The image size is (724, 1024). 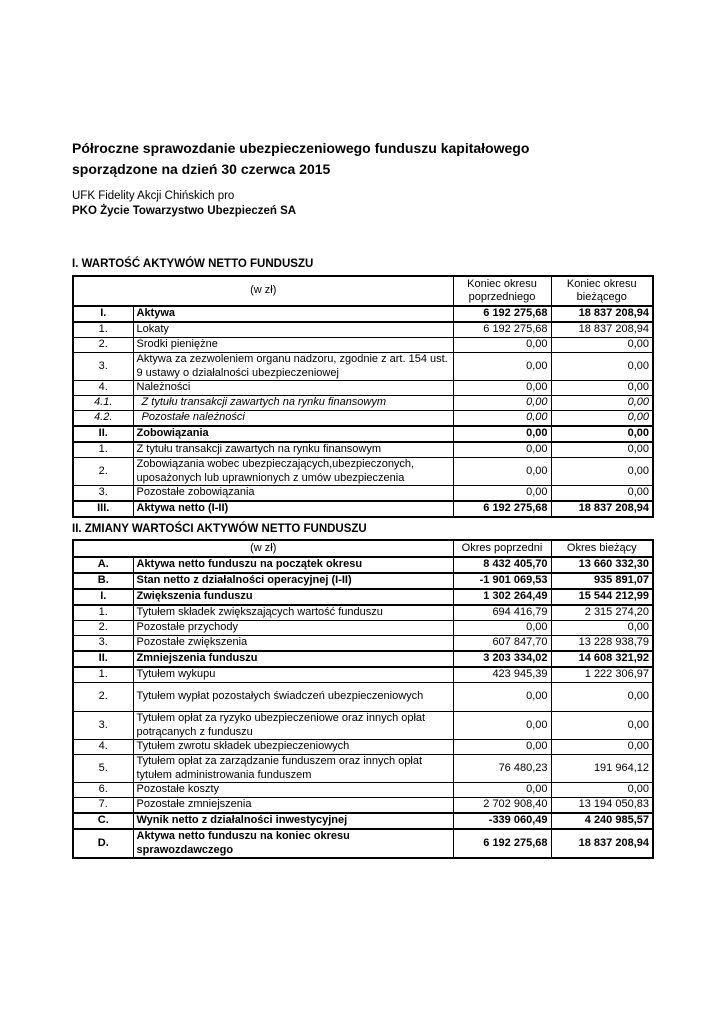 I want to click on row-label: Tytułem zwrotu składek ubezpieczeniowych, so click(x=293, y=747).